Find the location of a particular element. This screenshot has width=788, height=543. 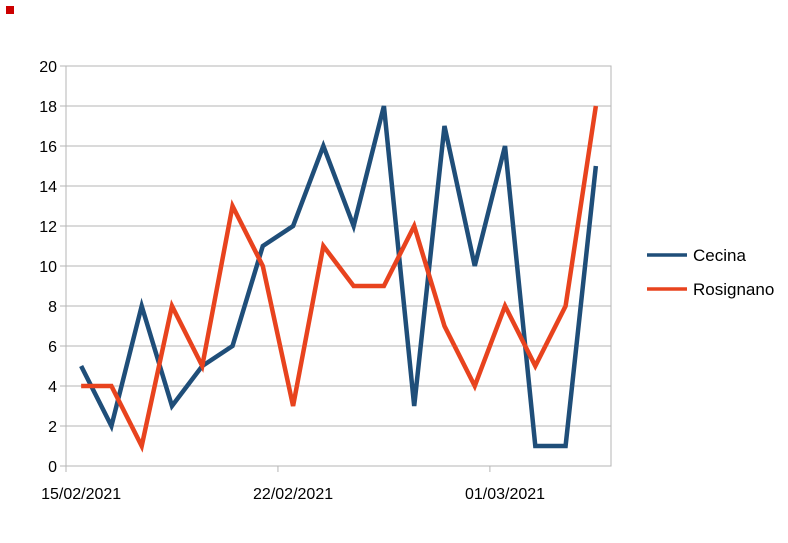

y-tick-label-2: 2 is located at coordinates (52, 427).